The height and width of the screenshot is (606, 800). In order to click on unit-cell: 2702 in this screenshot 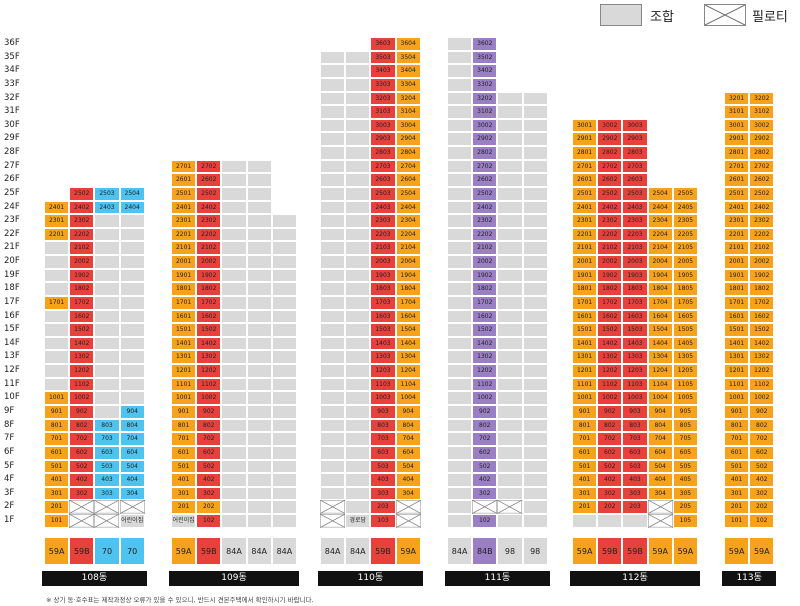, I will do `click(762, 166)`.